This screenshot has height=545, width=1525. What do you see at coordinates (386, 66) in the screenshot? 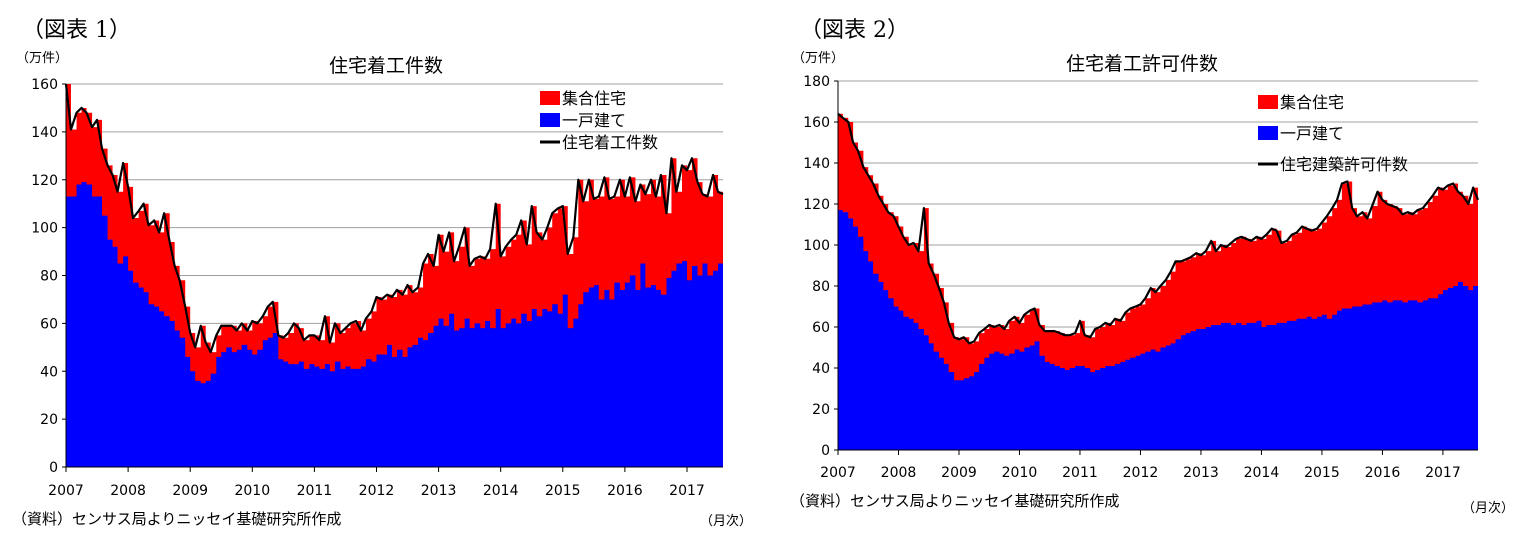
I see `chart-title: 住宅着工件数` at bounding box center [386, 66].